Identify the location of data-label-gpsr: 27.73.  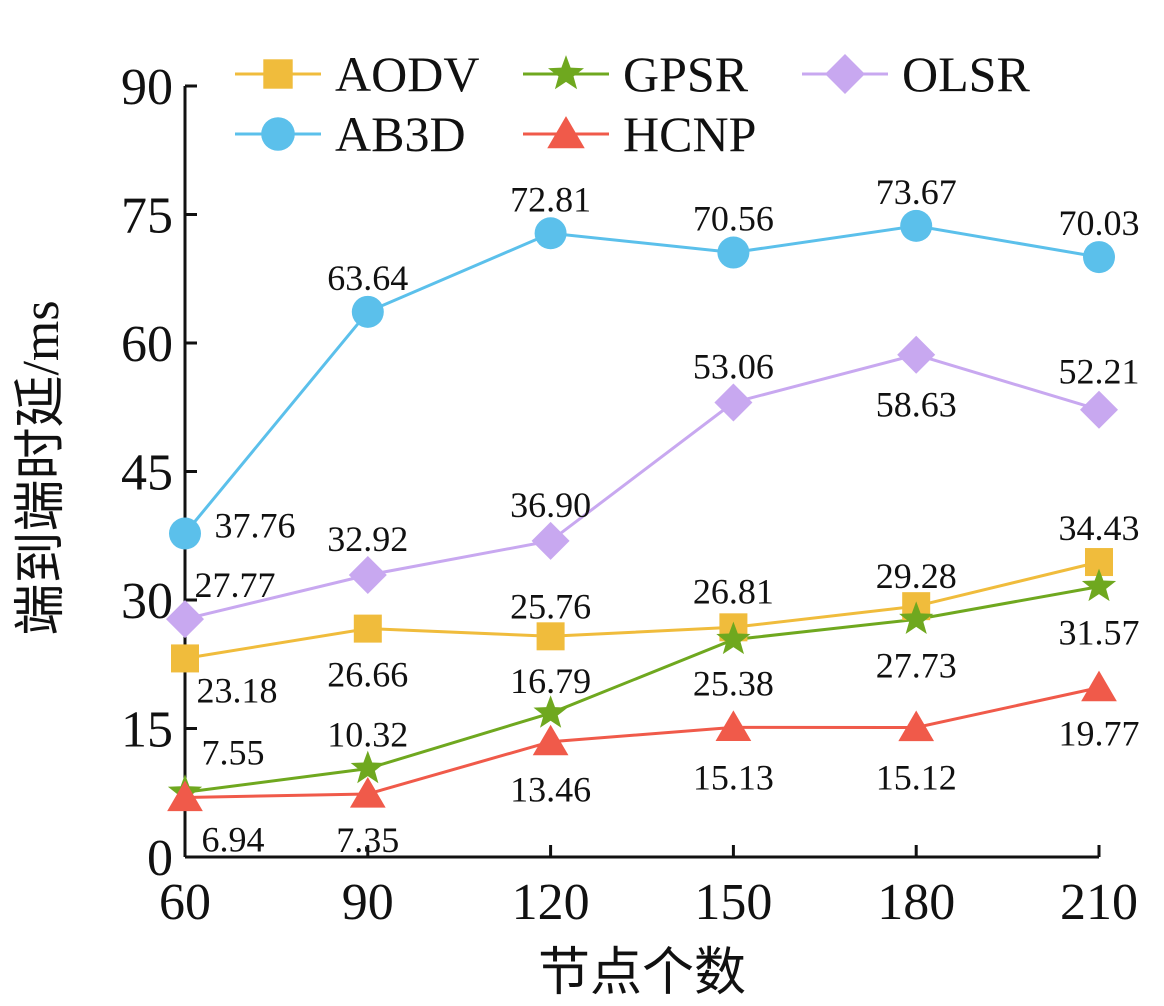
(916, 665).